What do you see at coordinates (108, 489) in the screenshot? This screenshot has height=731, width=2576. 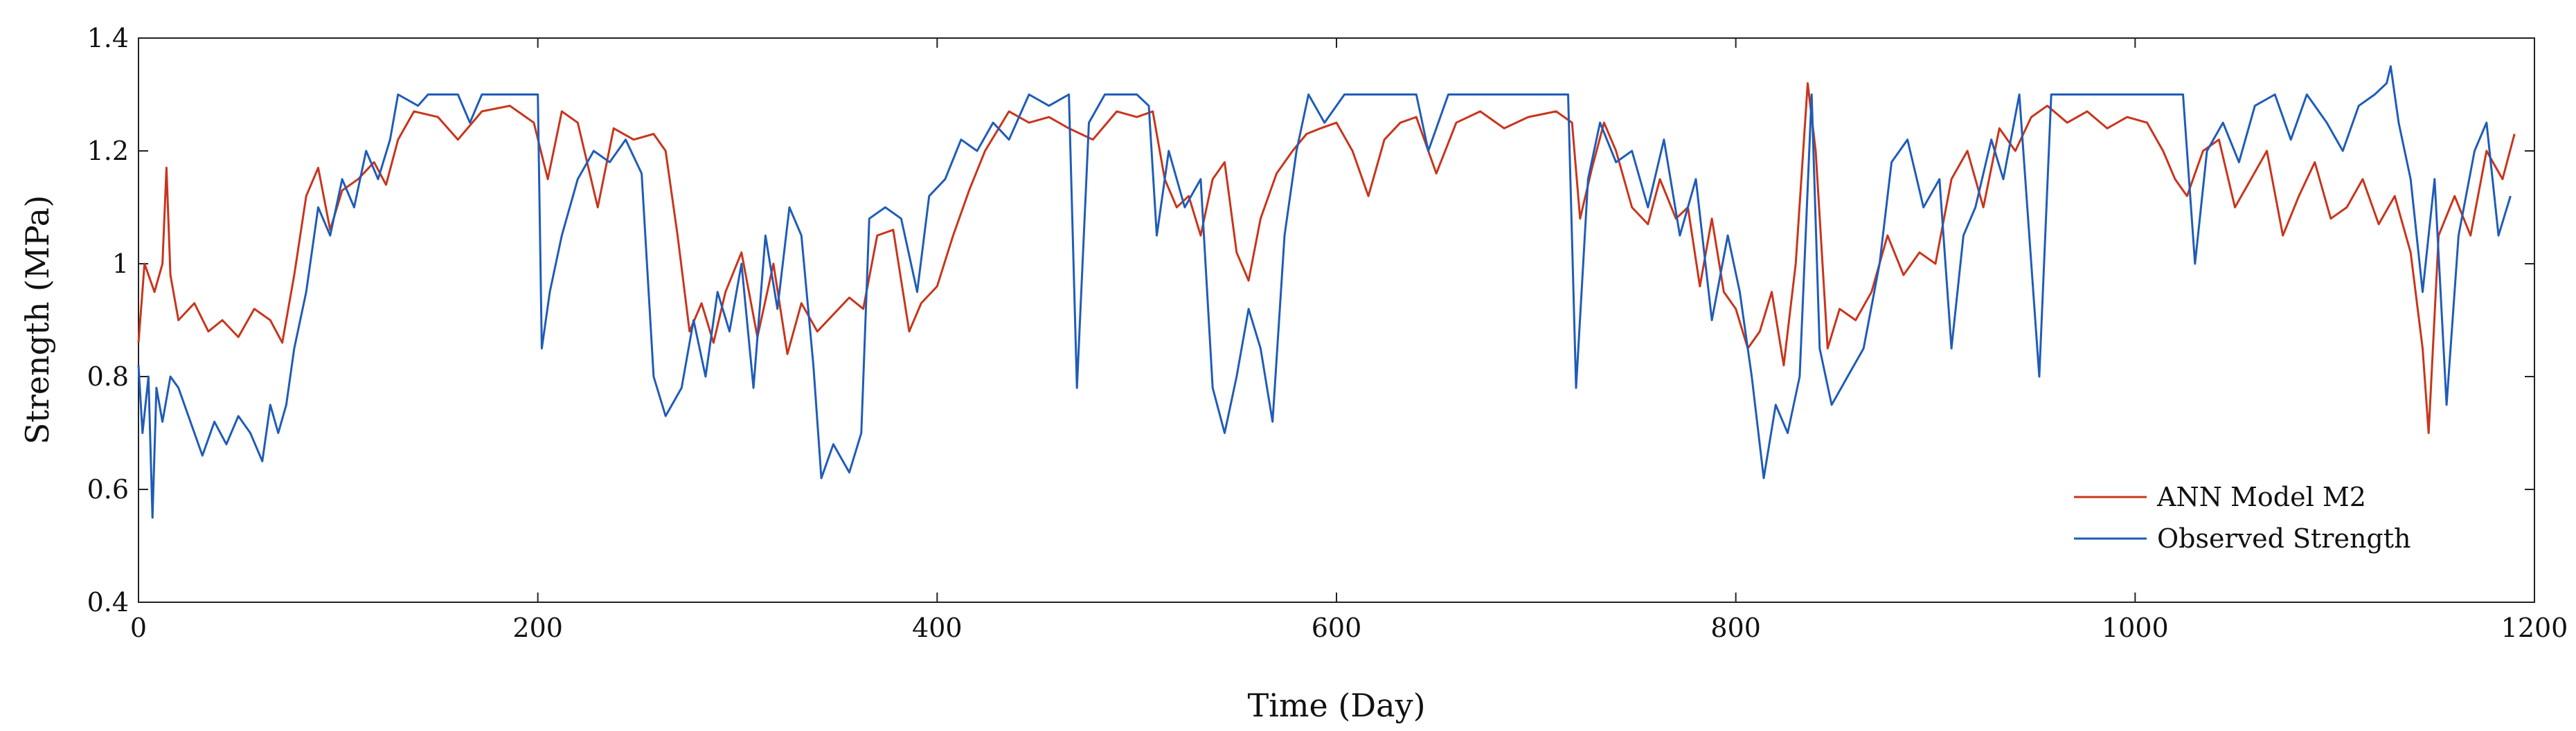 I see `y-tick-label: 0.6` at bounding box center [108, 489].